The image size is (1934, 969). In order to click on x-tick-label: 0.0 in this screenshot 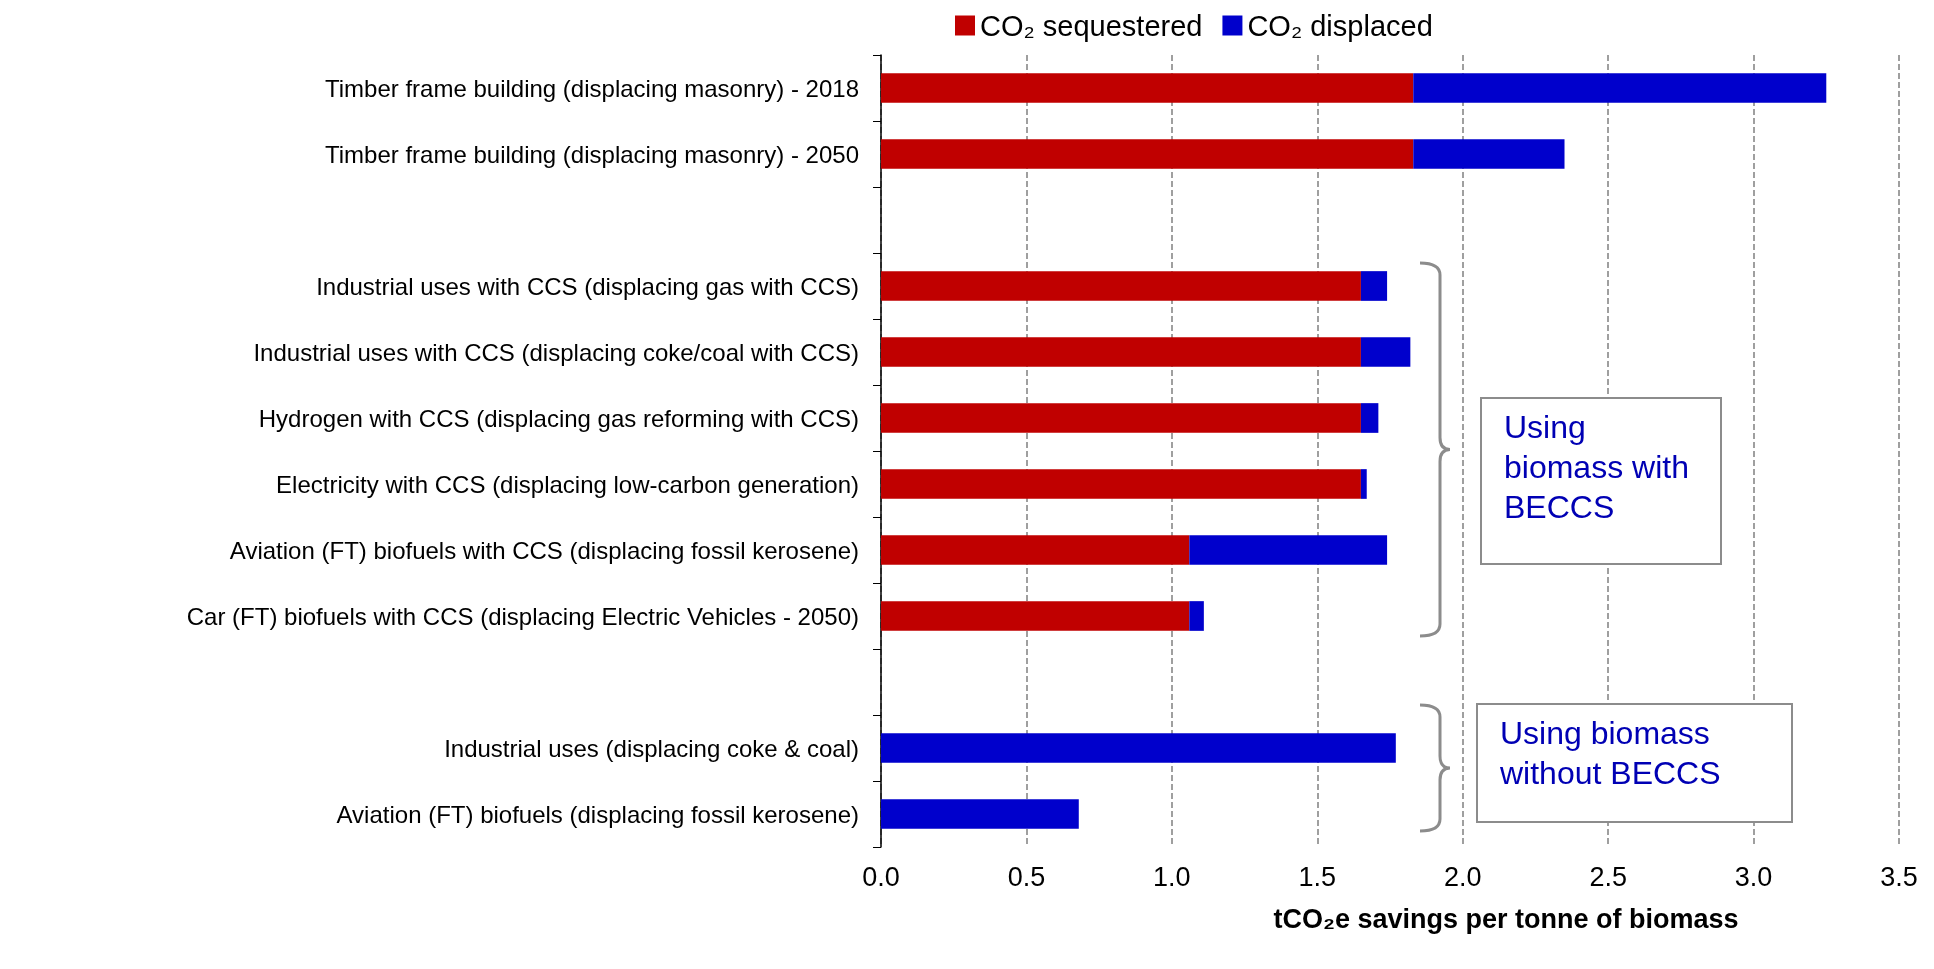, I will do `click(881, 876)`.